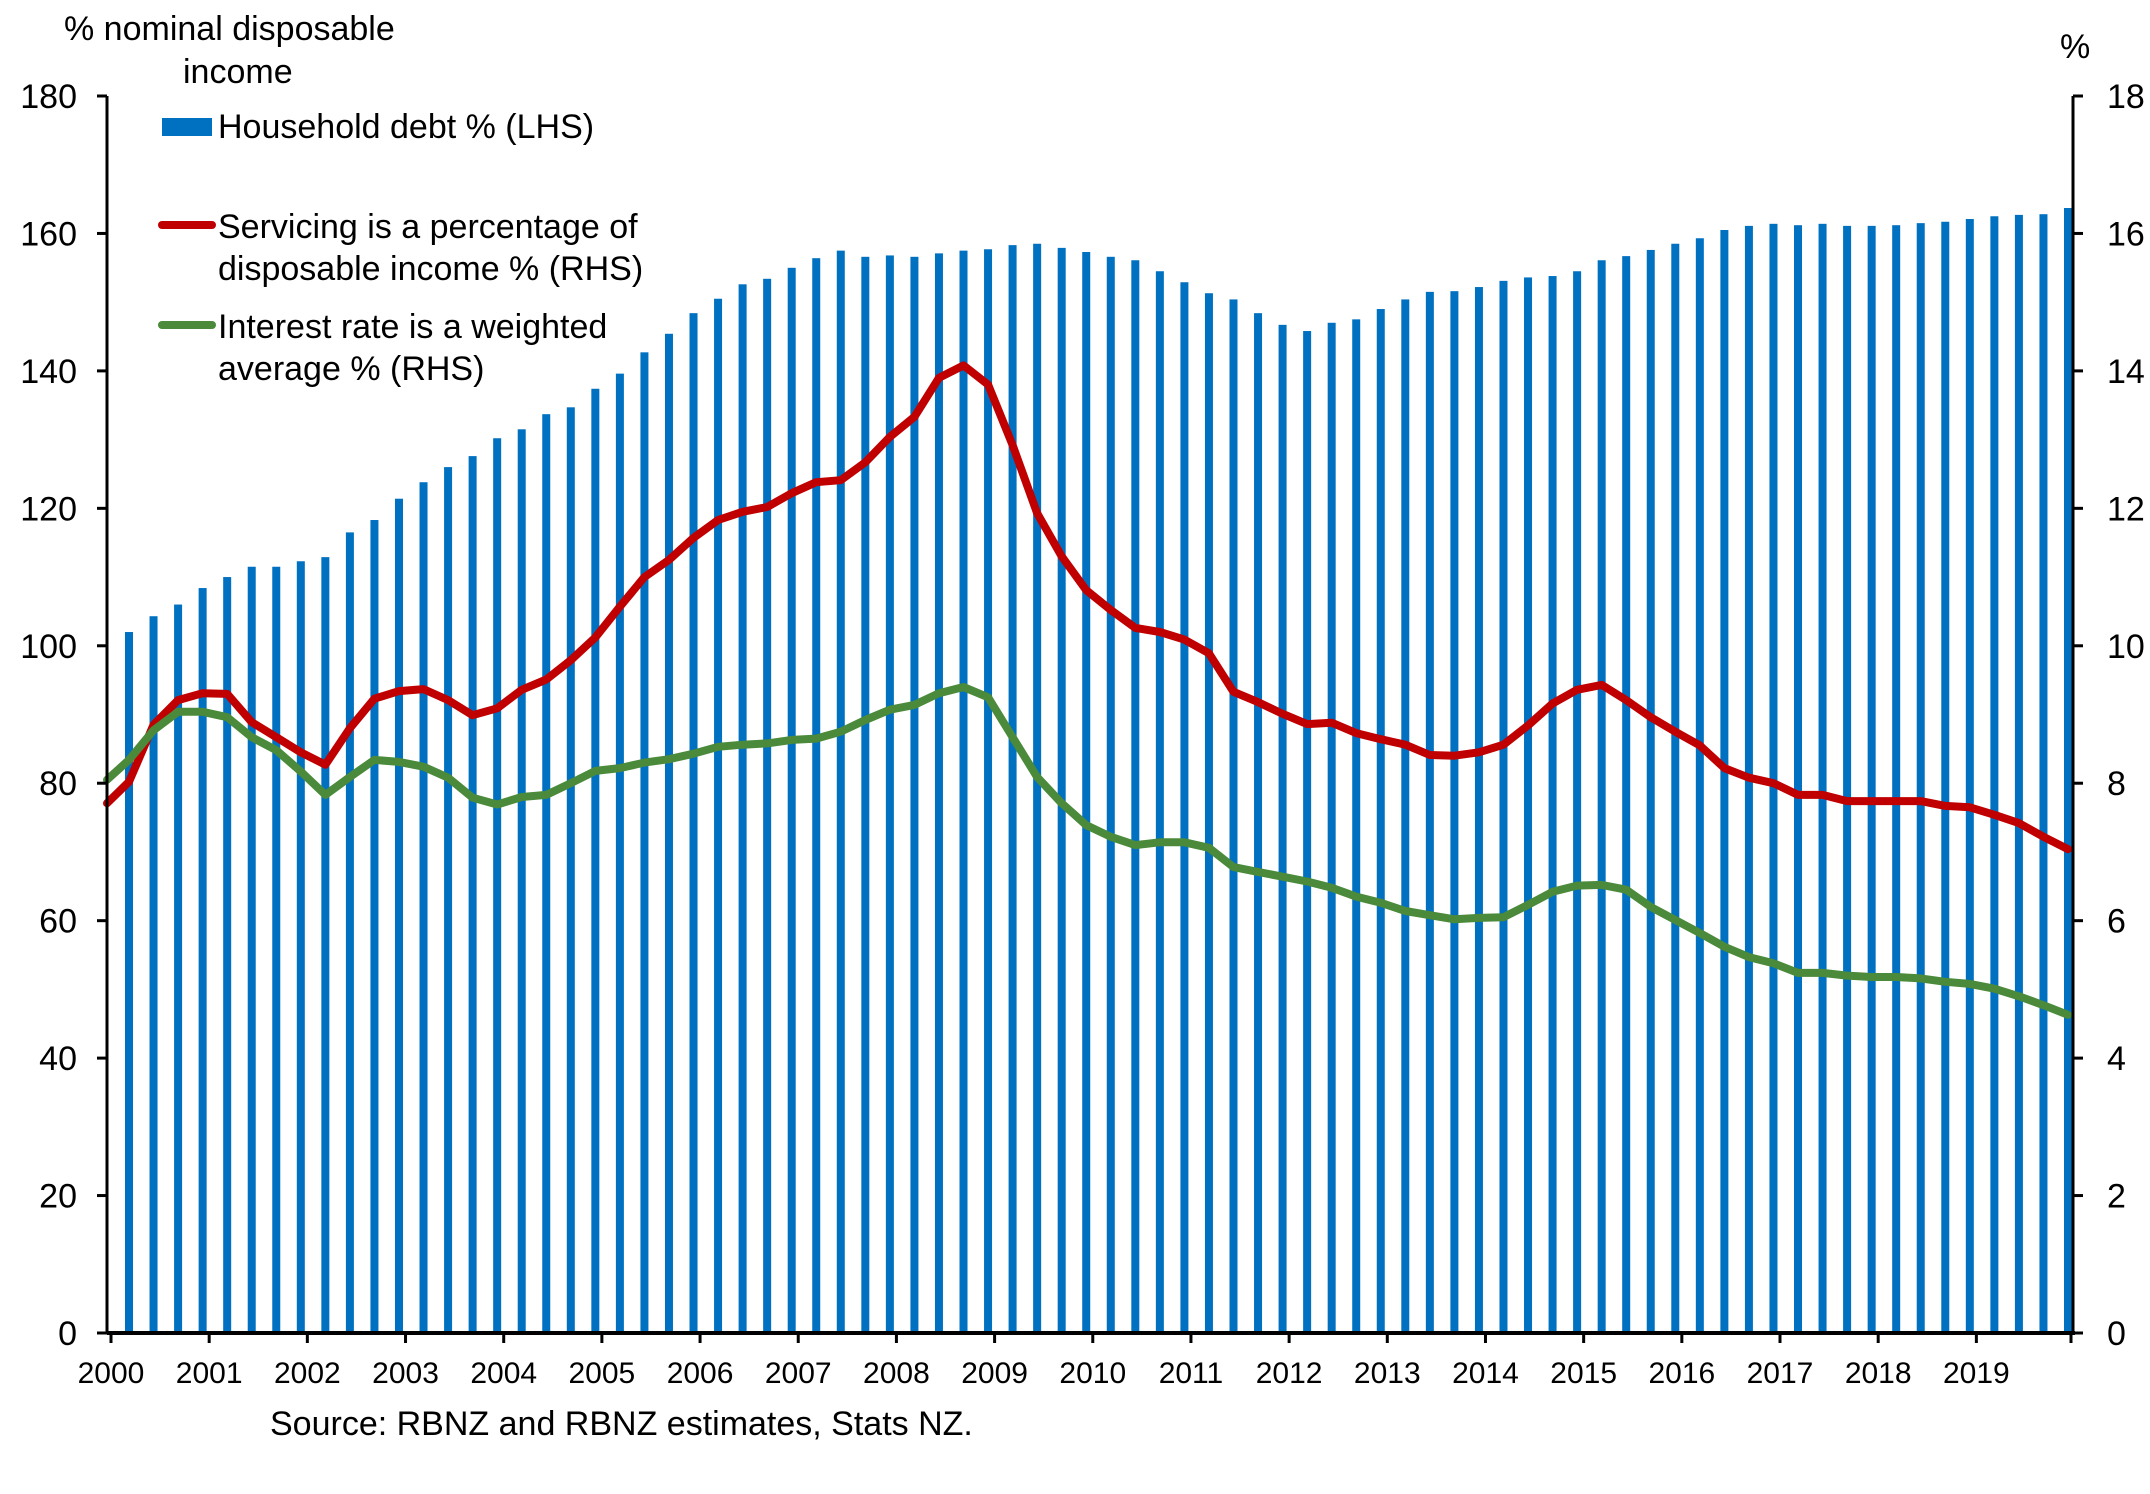 Image resolution: width=2150 pixels, height=1494 pixels. What do you see at coordinates (1583, 1373) in the screenshot?
I see `x-axis-tick-label: 2015` at bounding box center [1583, 1373].